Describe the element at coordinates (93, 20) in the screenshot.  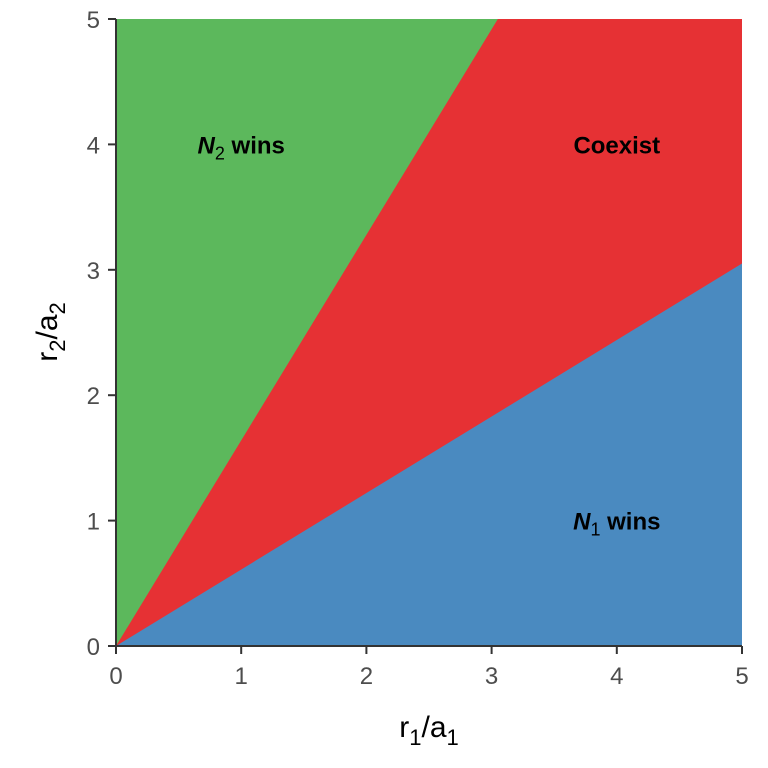
I see `y-tick-label: 5` at that location.